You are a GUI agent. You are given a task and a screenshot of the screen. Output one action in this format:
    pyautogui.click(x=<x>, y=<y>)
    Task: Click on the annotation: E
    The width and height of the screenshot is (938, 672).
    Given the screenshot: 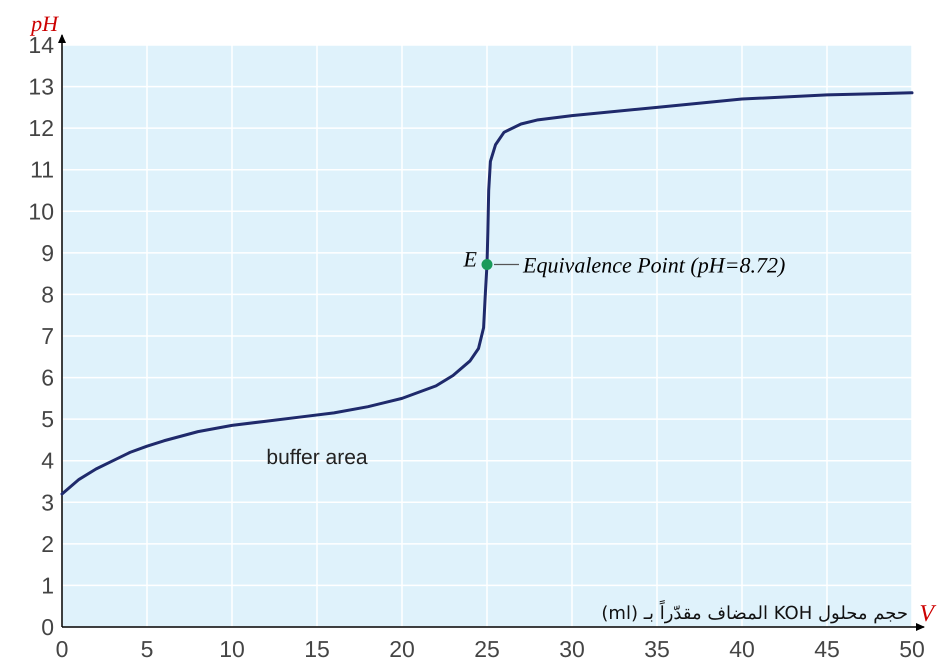 What is the action you would take?
    pyautogui.click(x=470, y=259)
    